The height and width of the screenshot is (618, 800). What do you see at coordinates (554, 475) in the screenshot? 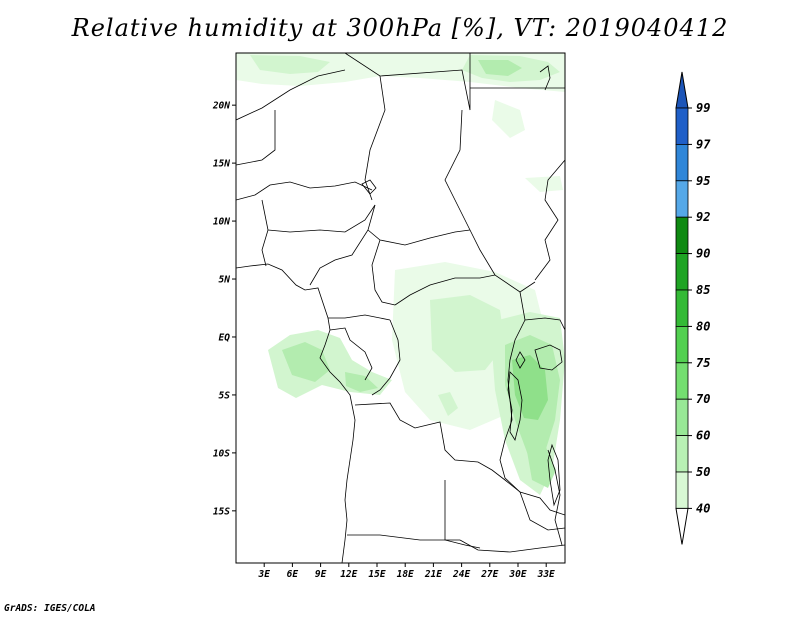
I see `lake-malawi` at bounding box center [554, 475].